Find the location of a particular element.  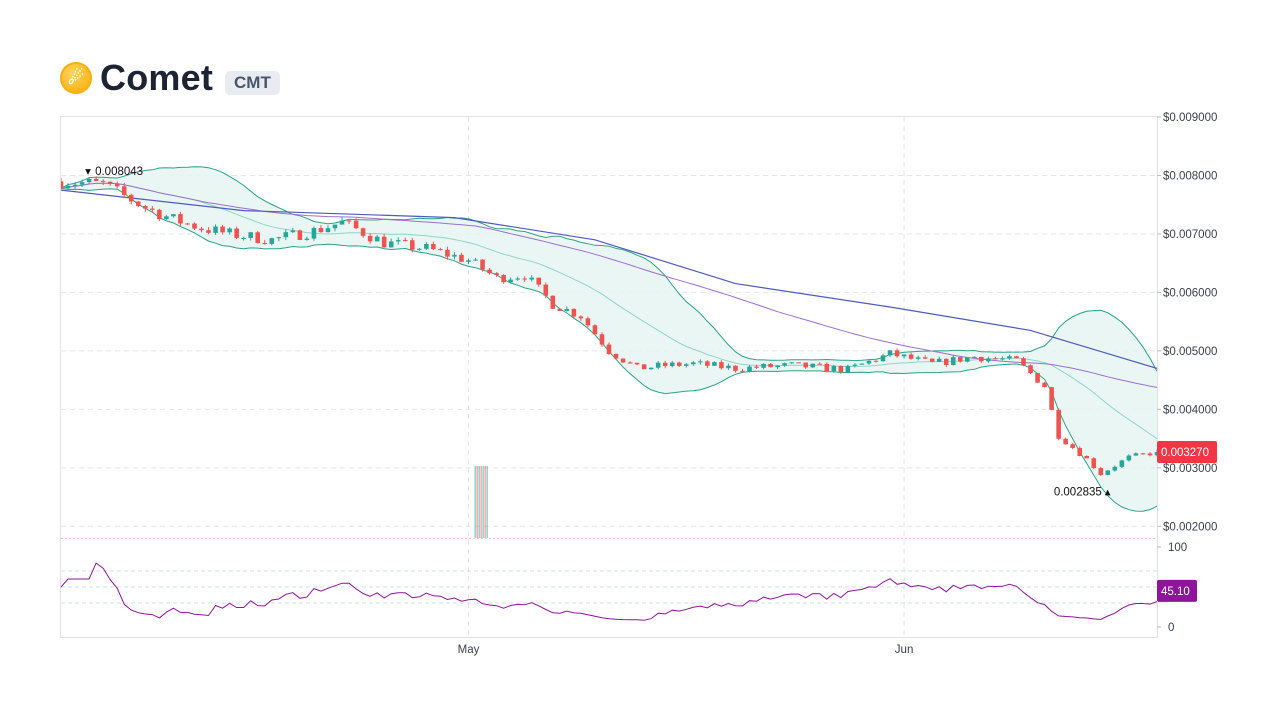

rsi-pane is located at coordinates (609, 591).